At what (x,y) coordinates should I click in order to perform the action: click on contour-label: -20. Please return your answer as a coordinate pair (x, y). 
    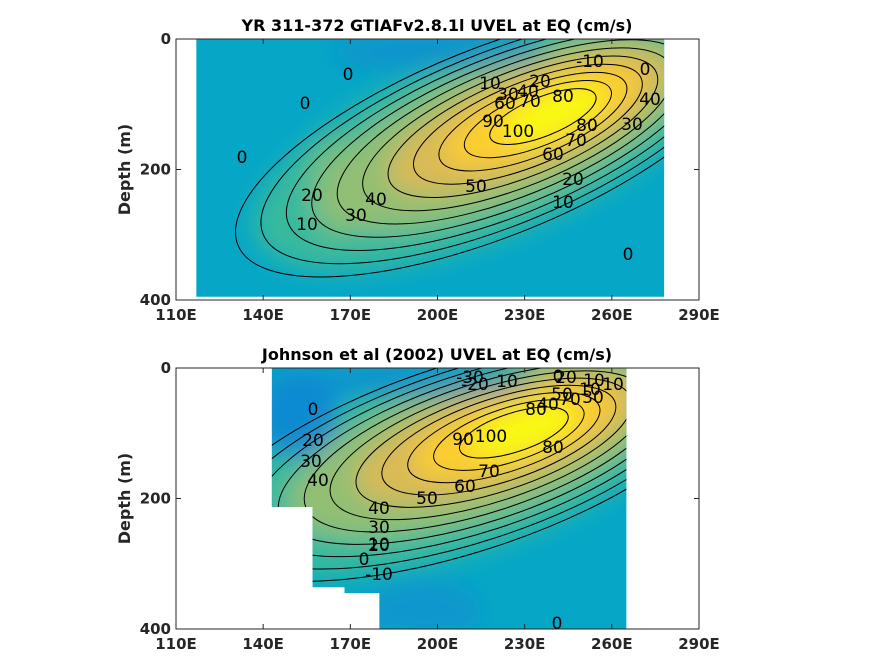
    Looking at the image, I should click on (475, 385).